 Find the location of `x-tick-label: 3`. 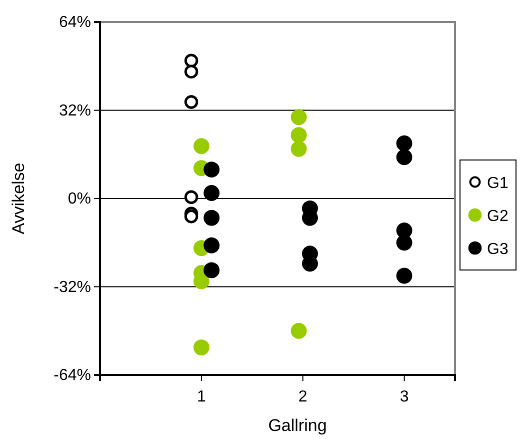

x-tick-label: 3 is located at coordinates (404, 397).